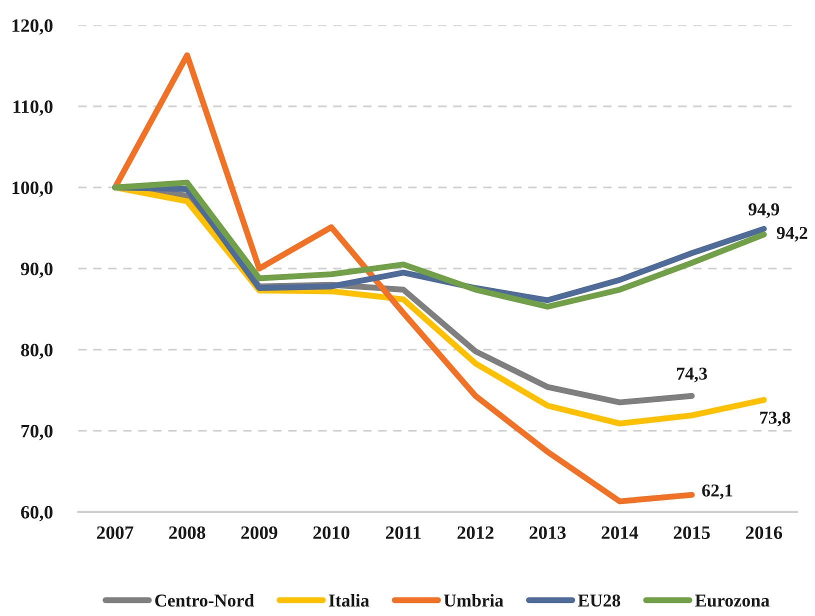 This screenshot has width=815, height=616. Describe the element at coordinates (403, 532) in the screenshot. I see `x-tick-label: 2011` at that location.